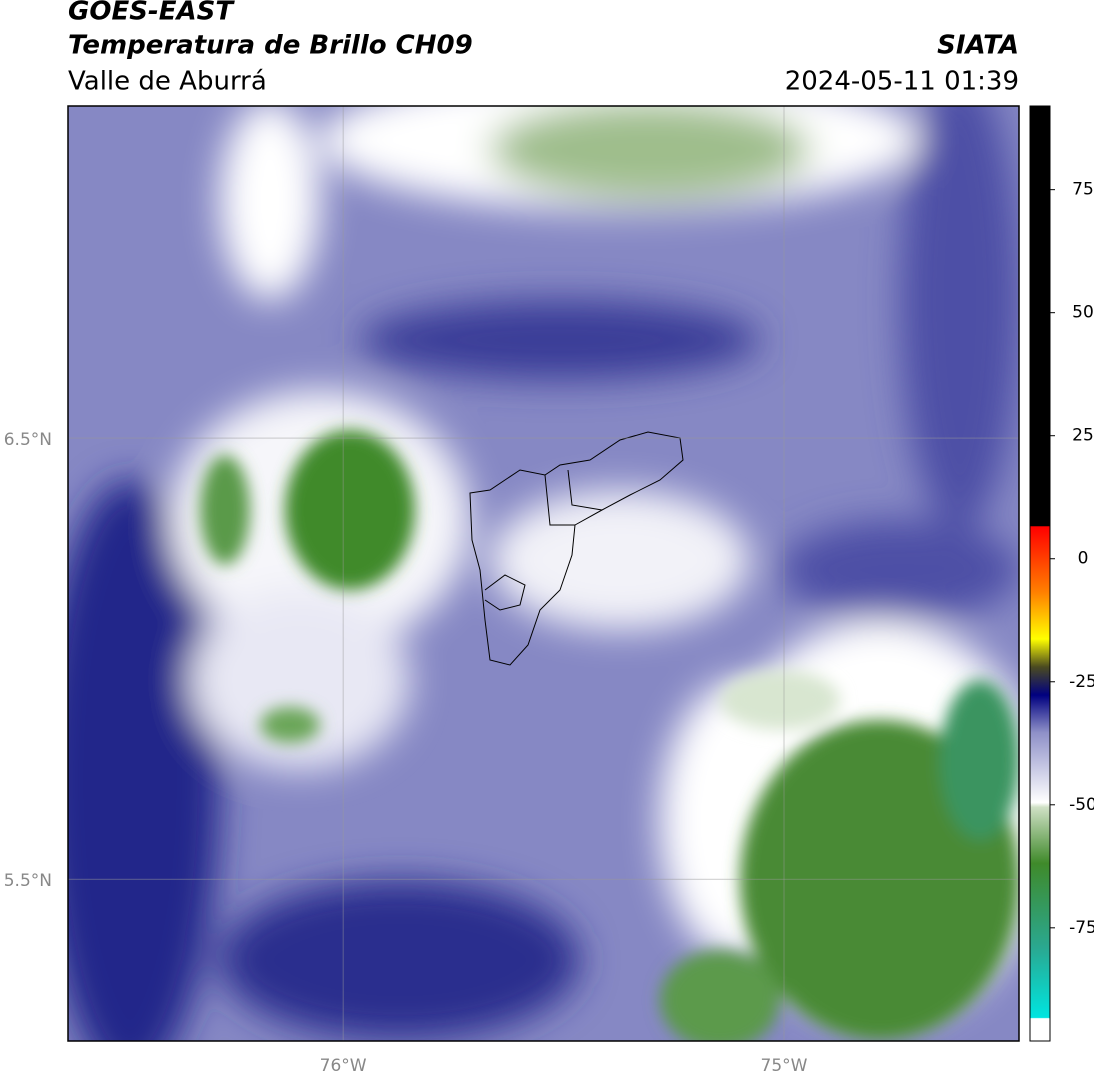 The width and height of the screenshot is (1094, 1082). I want to click on source: SIATA, so click(978, 46).